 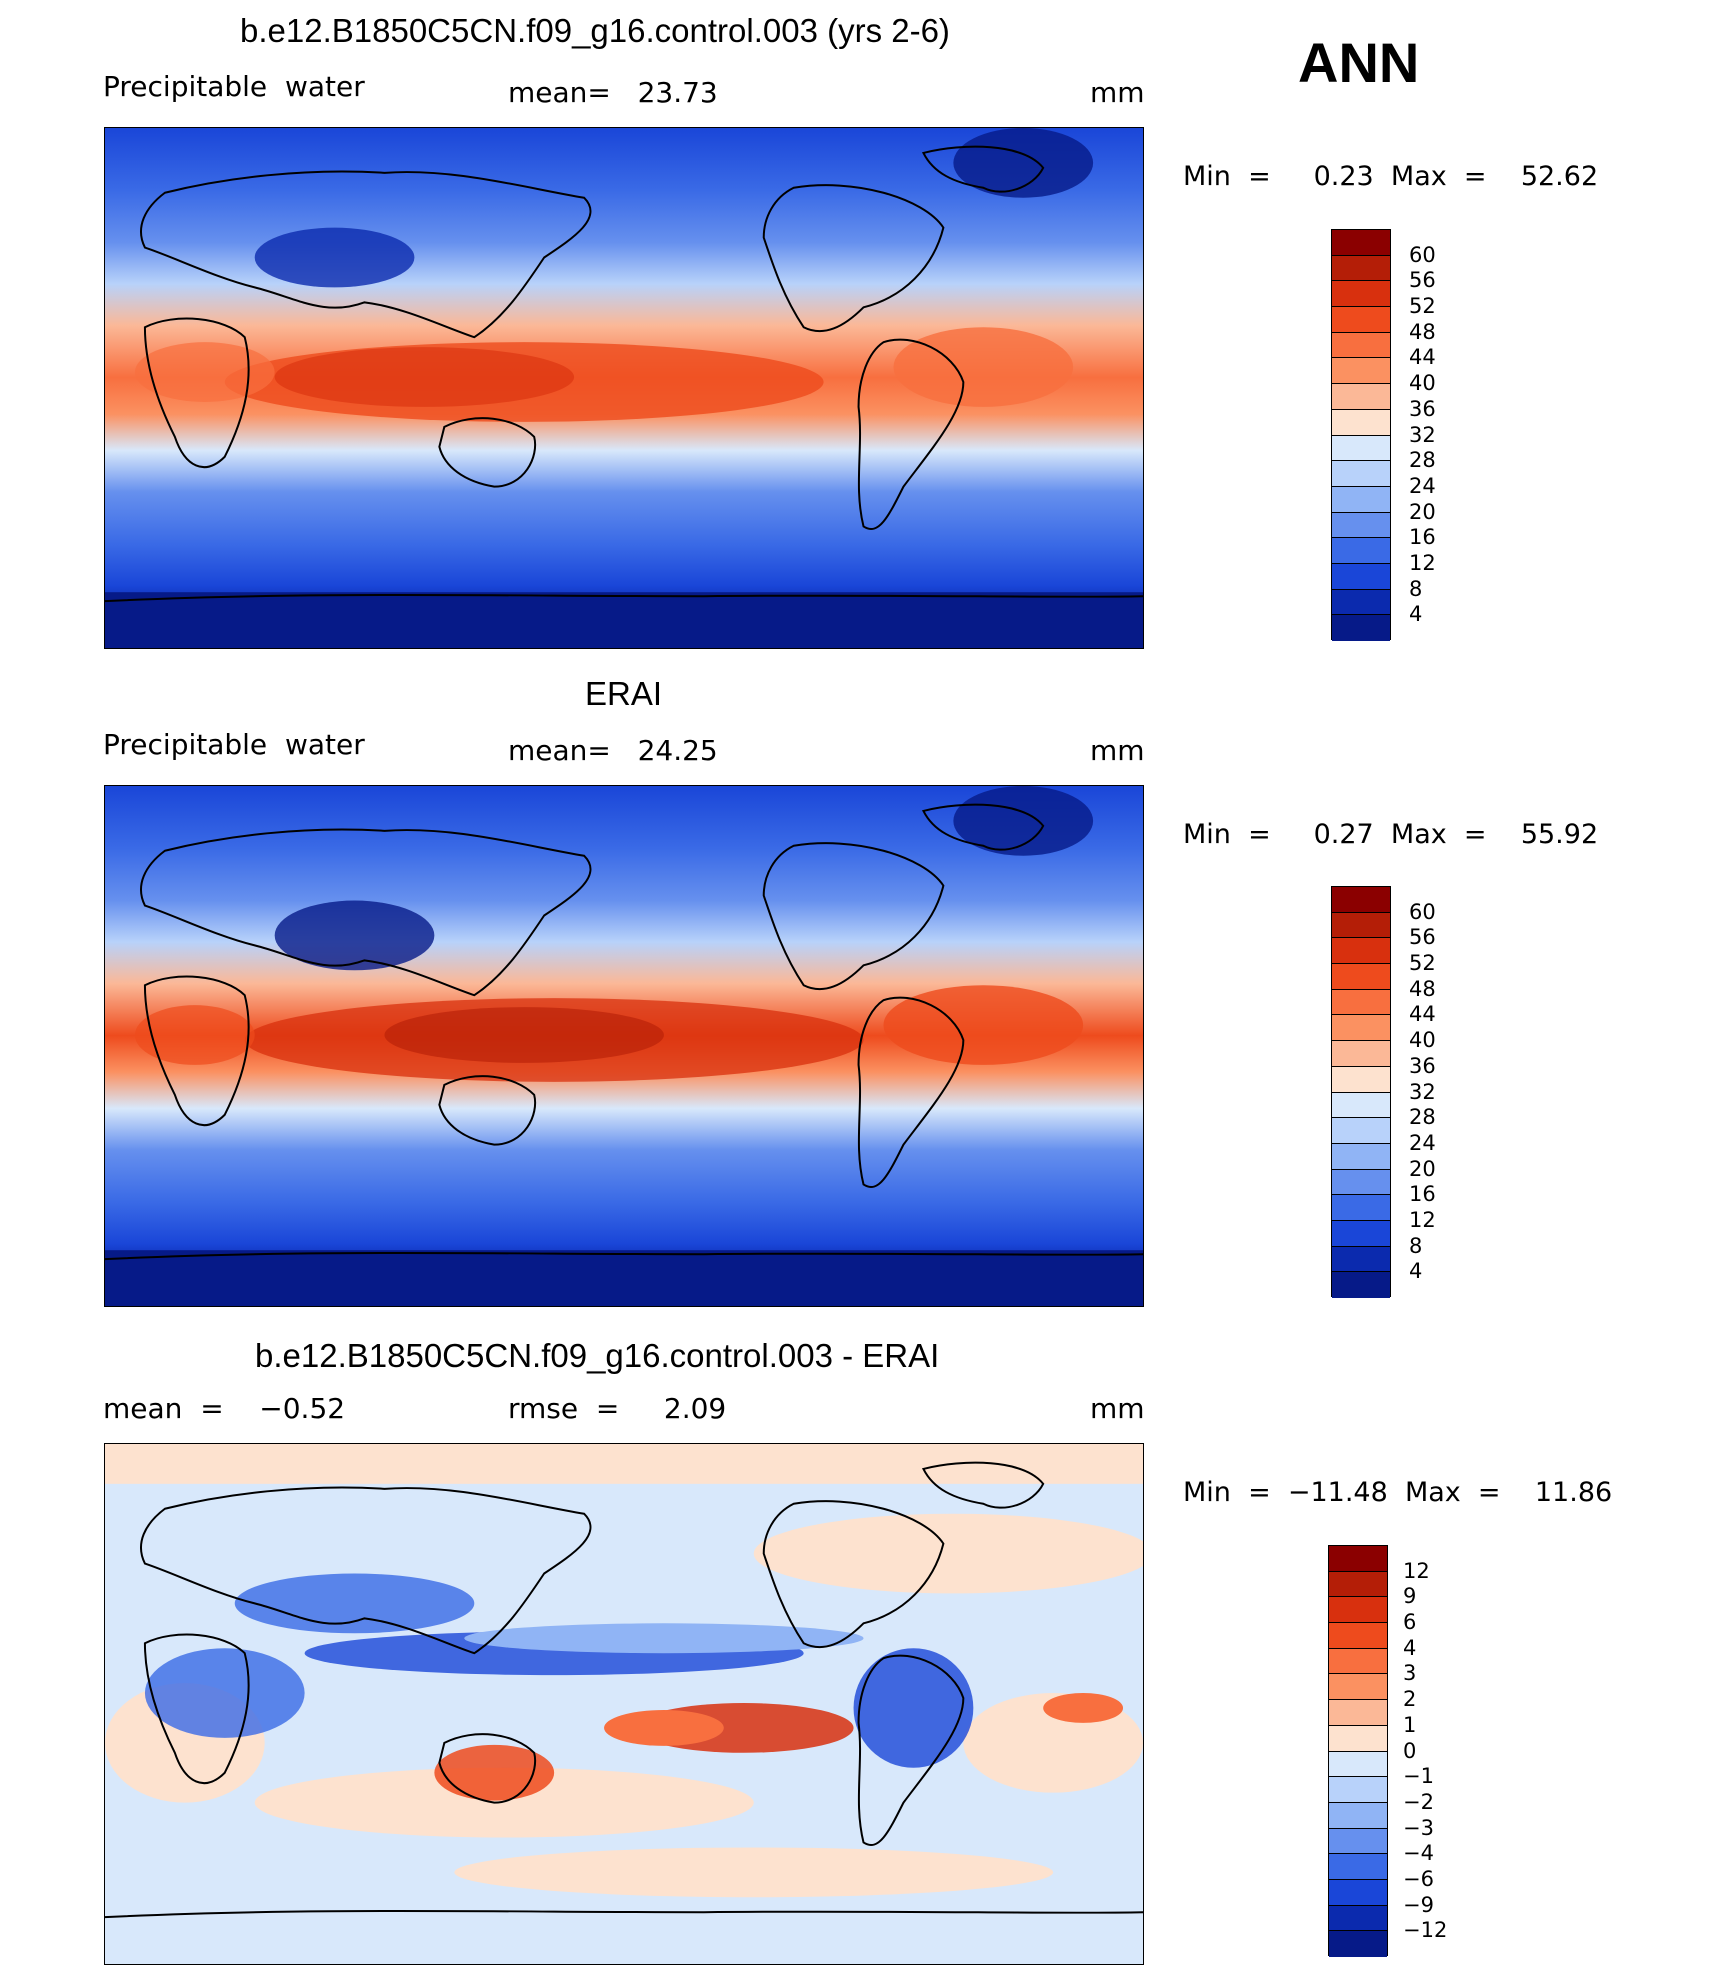 I want to click on colorbar-tick-label: 3, so click(x=1410, y=1673).